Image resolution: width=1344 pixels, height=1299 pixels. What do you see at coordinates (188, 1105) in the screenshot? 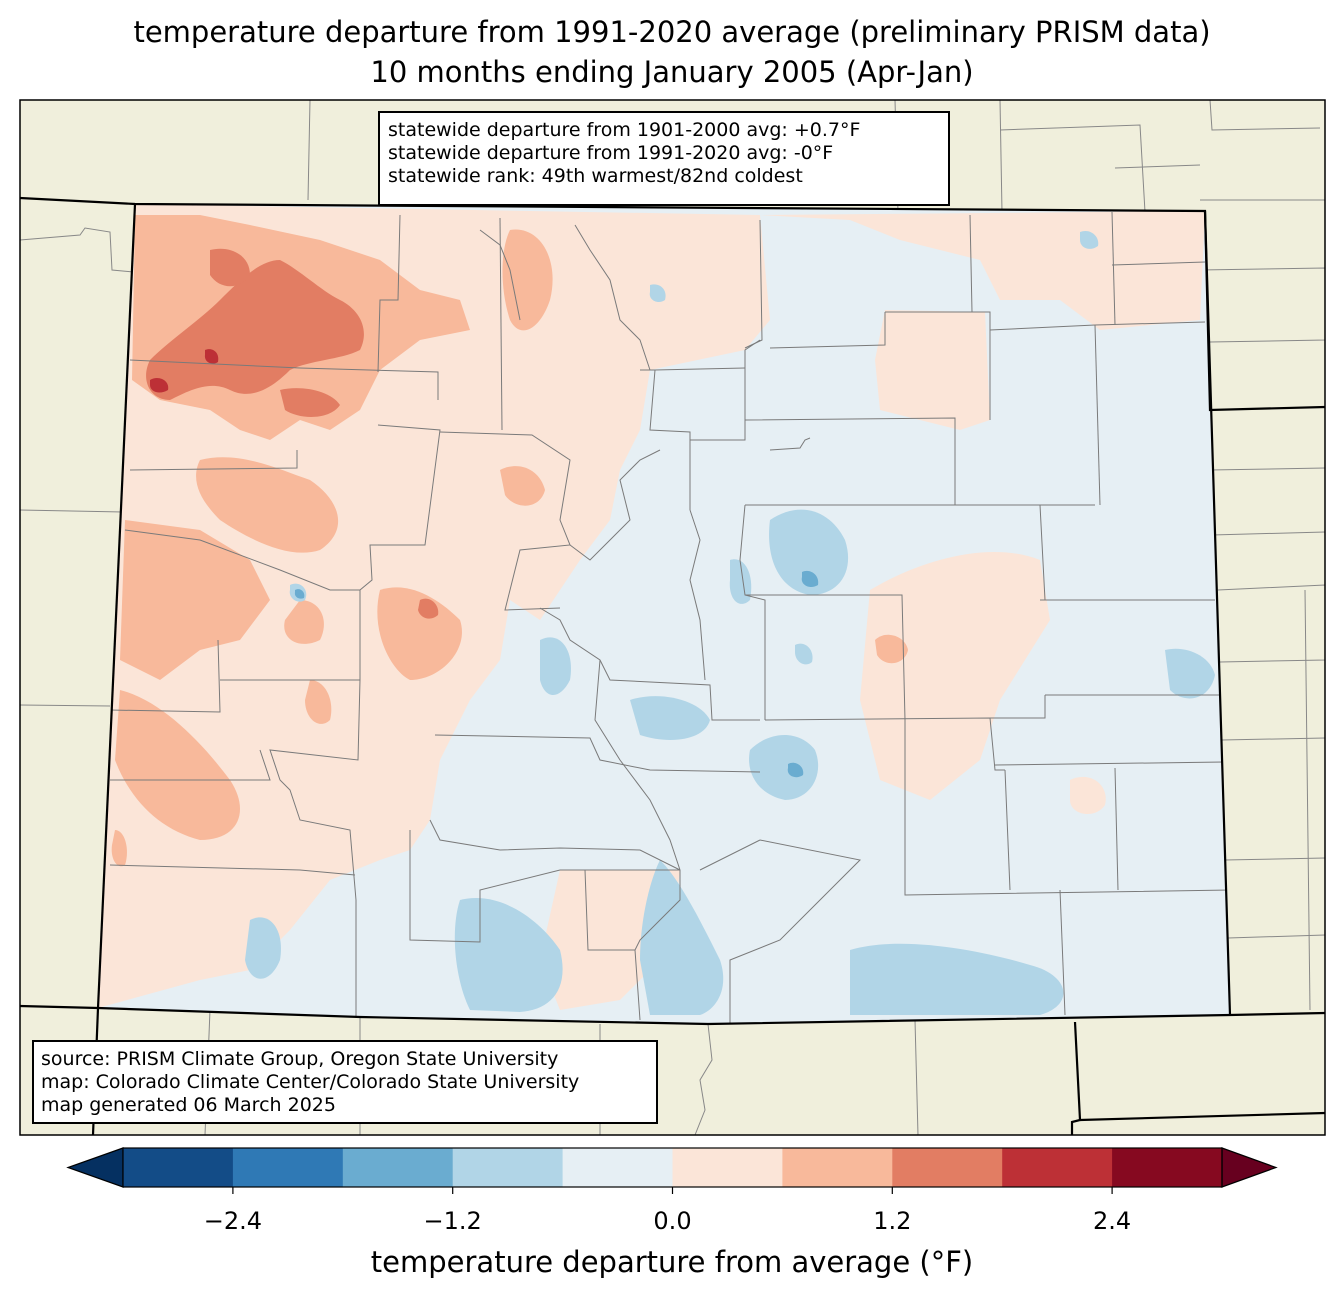
I see `credit-generated: map generated 06 March 2025` at bounding box center [188, 1105].